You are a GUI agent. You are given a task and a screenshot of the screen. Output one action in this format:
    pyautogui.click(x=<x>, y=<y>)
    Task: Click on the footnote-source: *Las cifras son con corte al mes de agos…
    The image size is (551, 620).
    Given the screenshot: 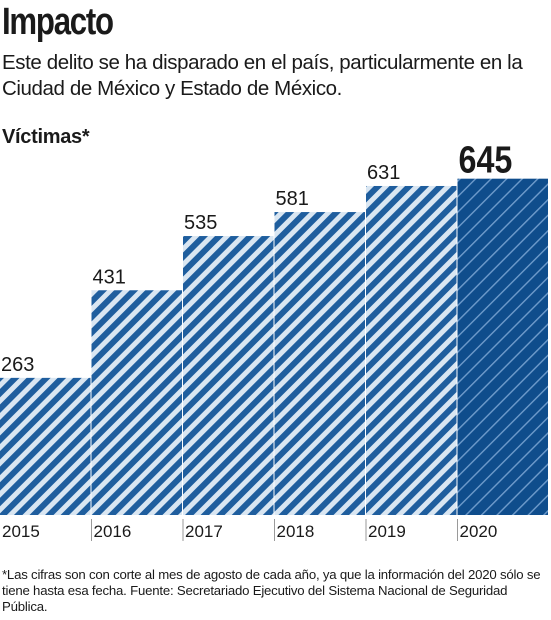 What is the action you would take?
    pyautogui.click(x=271, y=590)
    